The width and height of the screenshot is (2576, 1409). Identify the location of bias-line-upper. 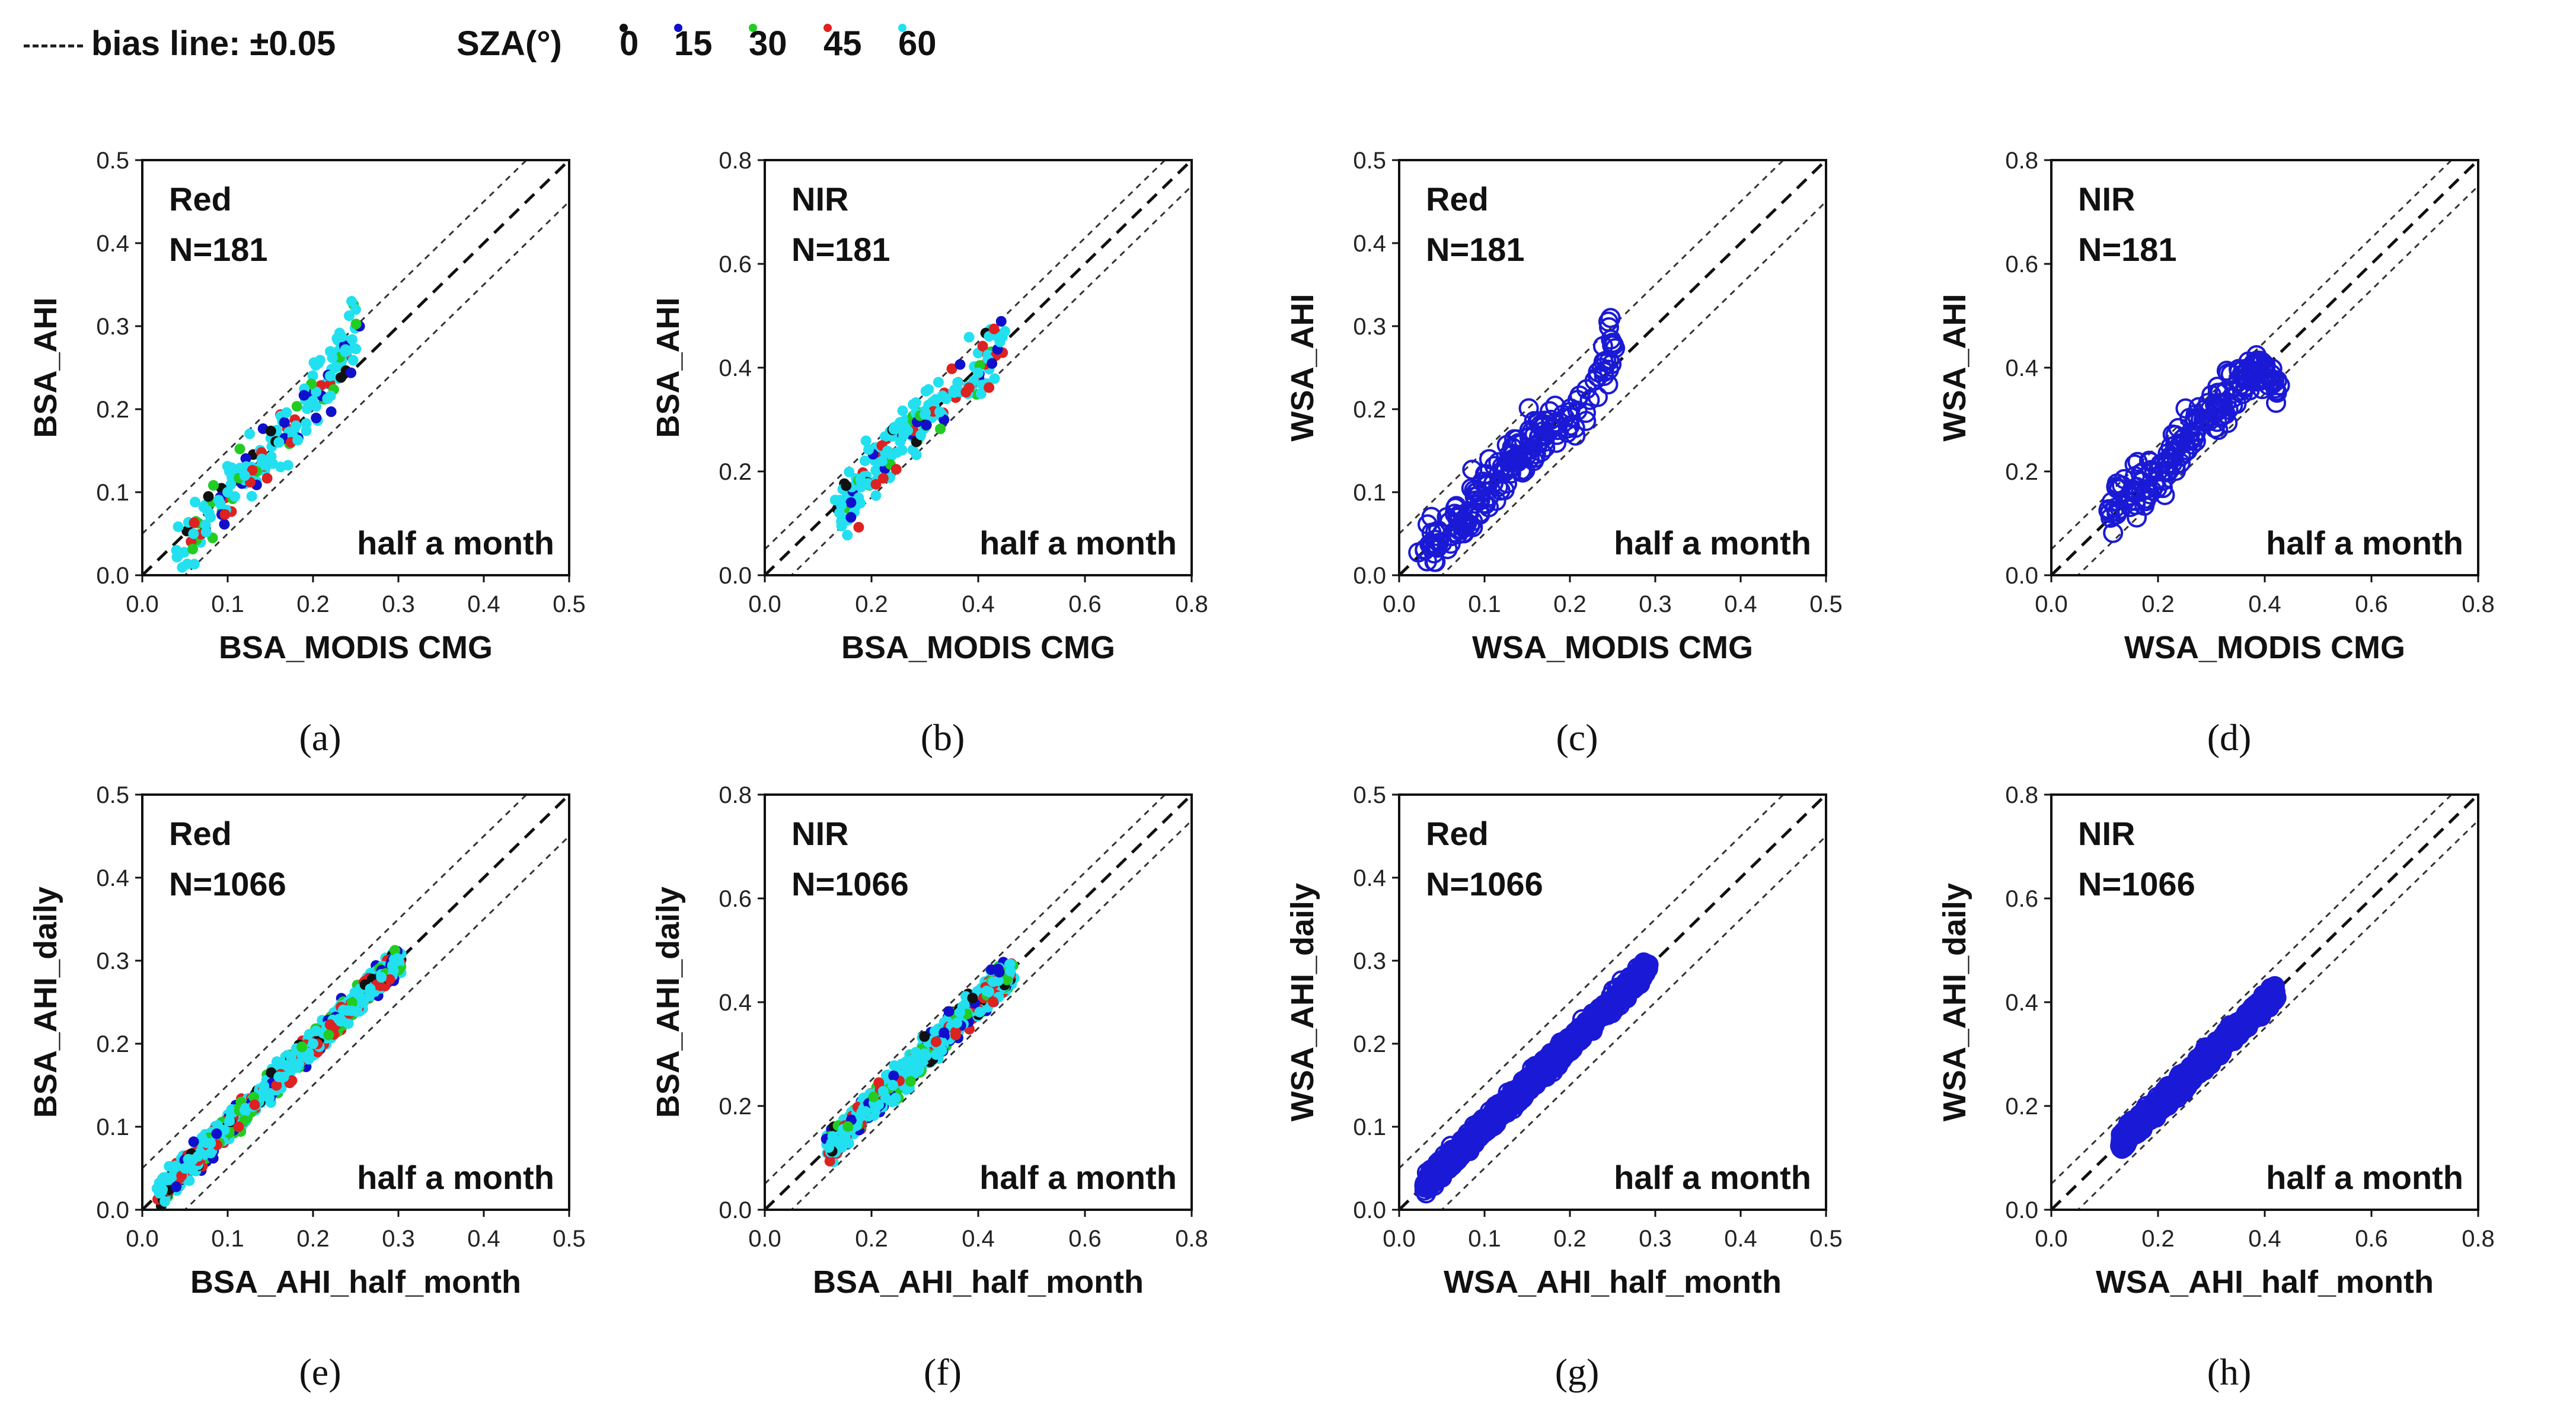
(1592, 982).